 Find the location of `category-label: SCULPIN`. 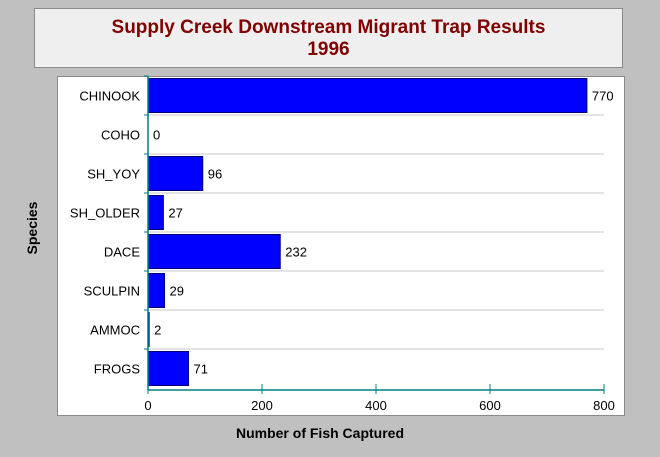

category-label: SCULPIN is located at coordinates (112, 291).